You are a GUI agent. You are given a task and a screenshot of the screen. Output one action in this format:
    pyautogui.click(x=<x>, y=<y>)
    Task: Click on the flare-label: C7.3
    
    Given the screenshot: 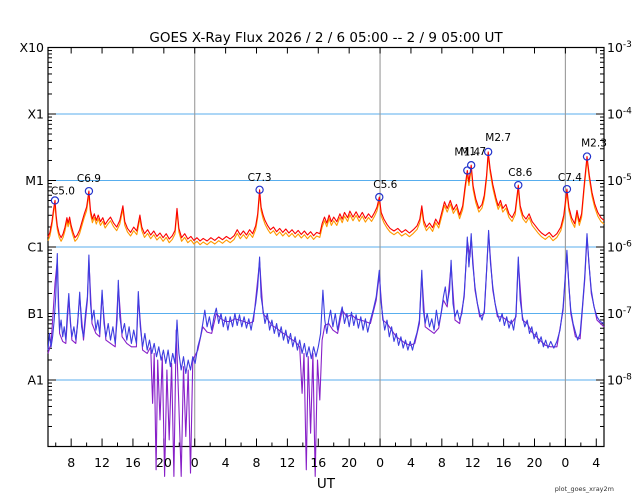 What is the action you would take?
    pyautogui.click(x=260, y=178)
    